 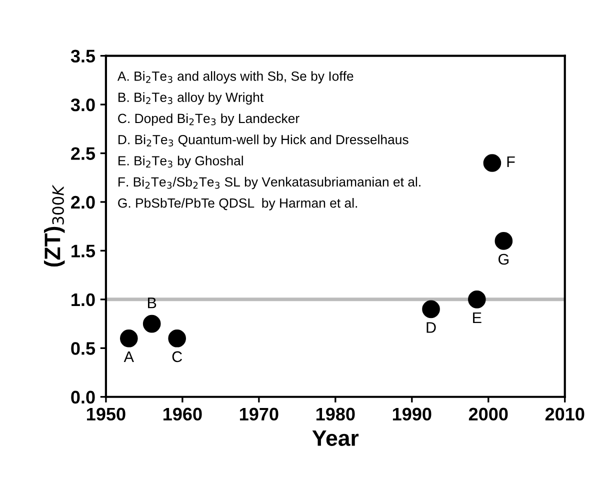 I want to click on x-axis-title: Year, so click(x=335, y=438).